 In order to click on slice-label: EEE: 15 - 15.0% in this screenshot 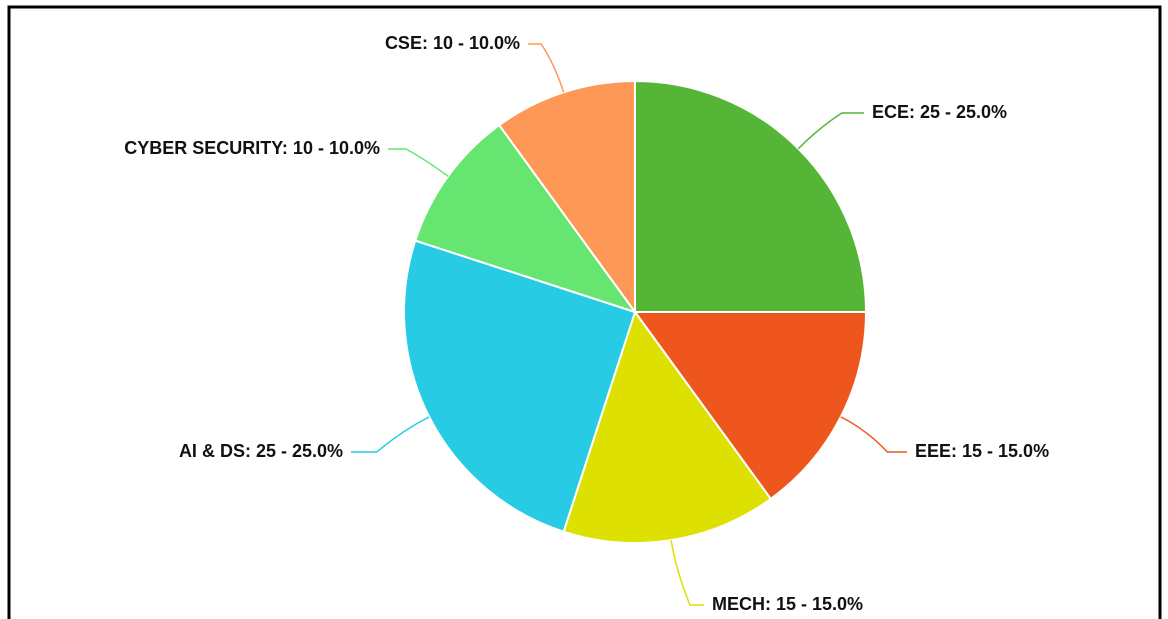, I will do `click(982, 451)`.